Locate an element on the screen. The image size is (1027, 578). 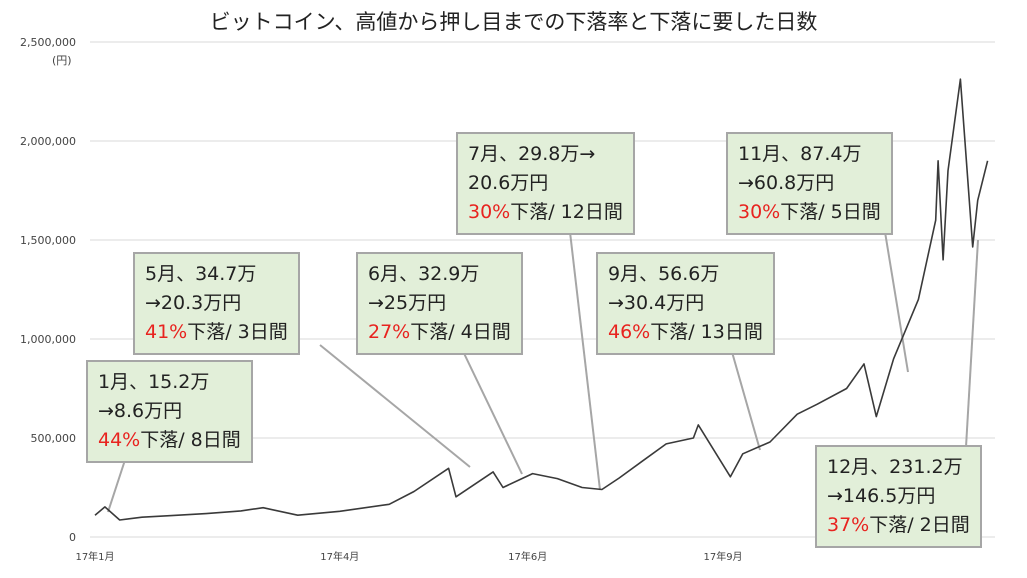
annotation-jun: 6月、32.9万 →25万円 27%下落/ 4日間 is located at coordinates (439, 303).